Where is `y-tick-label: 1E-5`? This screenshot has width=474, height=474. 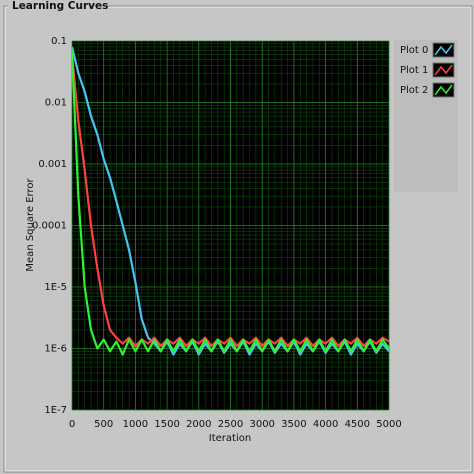 y-tick-label: 1E-5 is located at coordinates (55, 287).